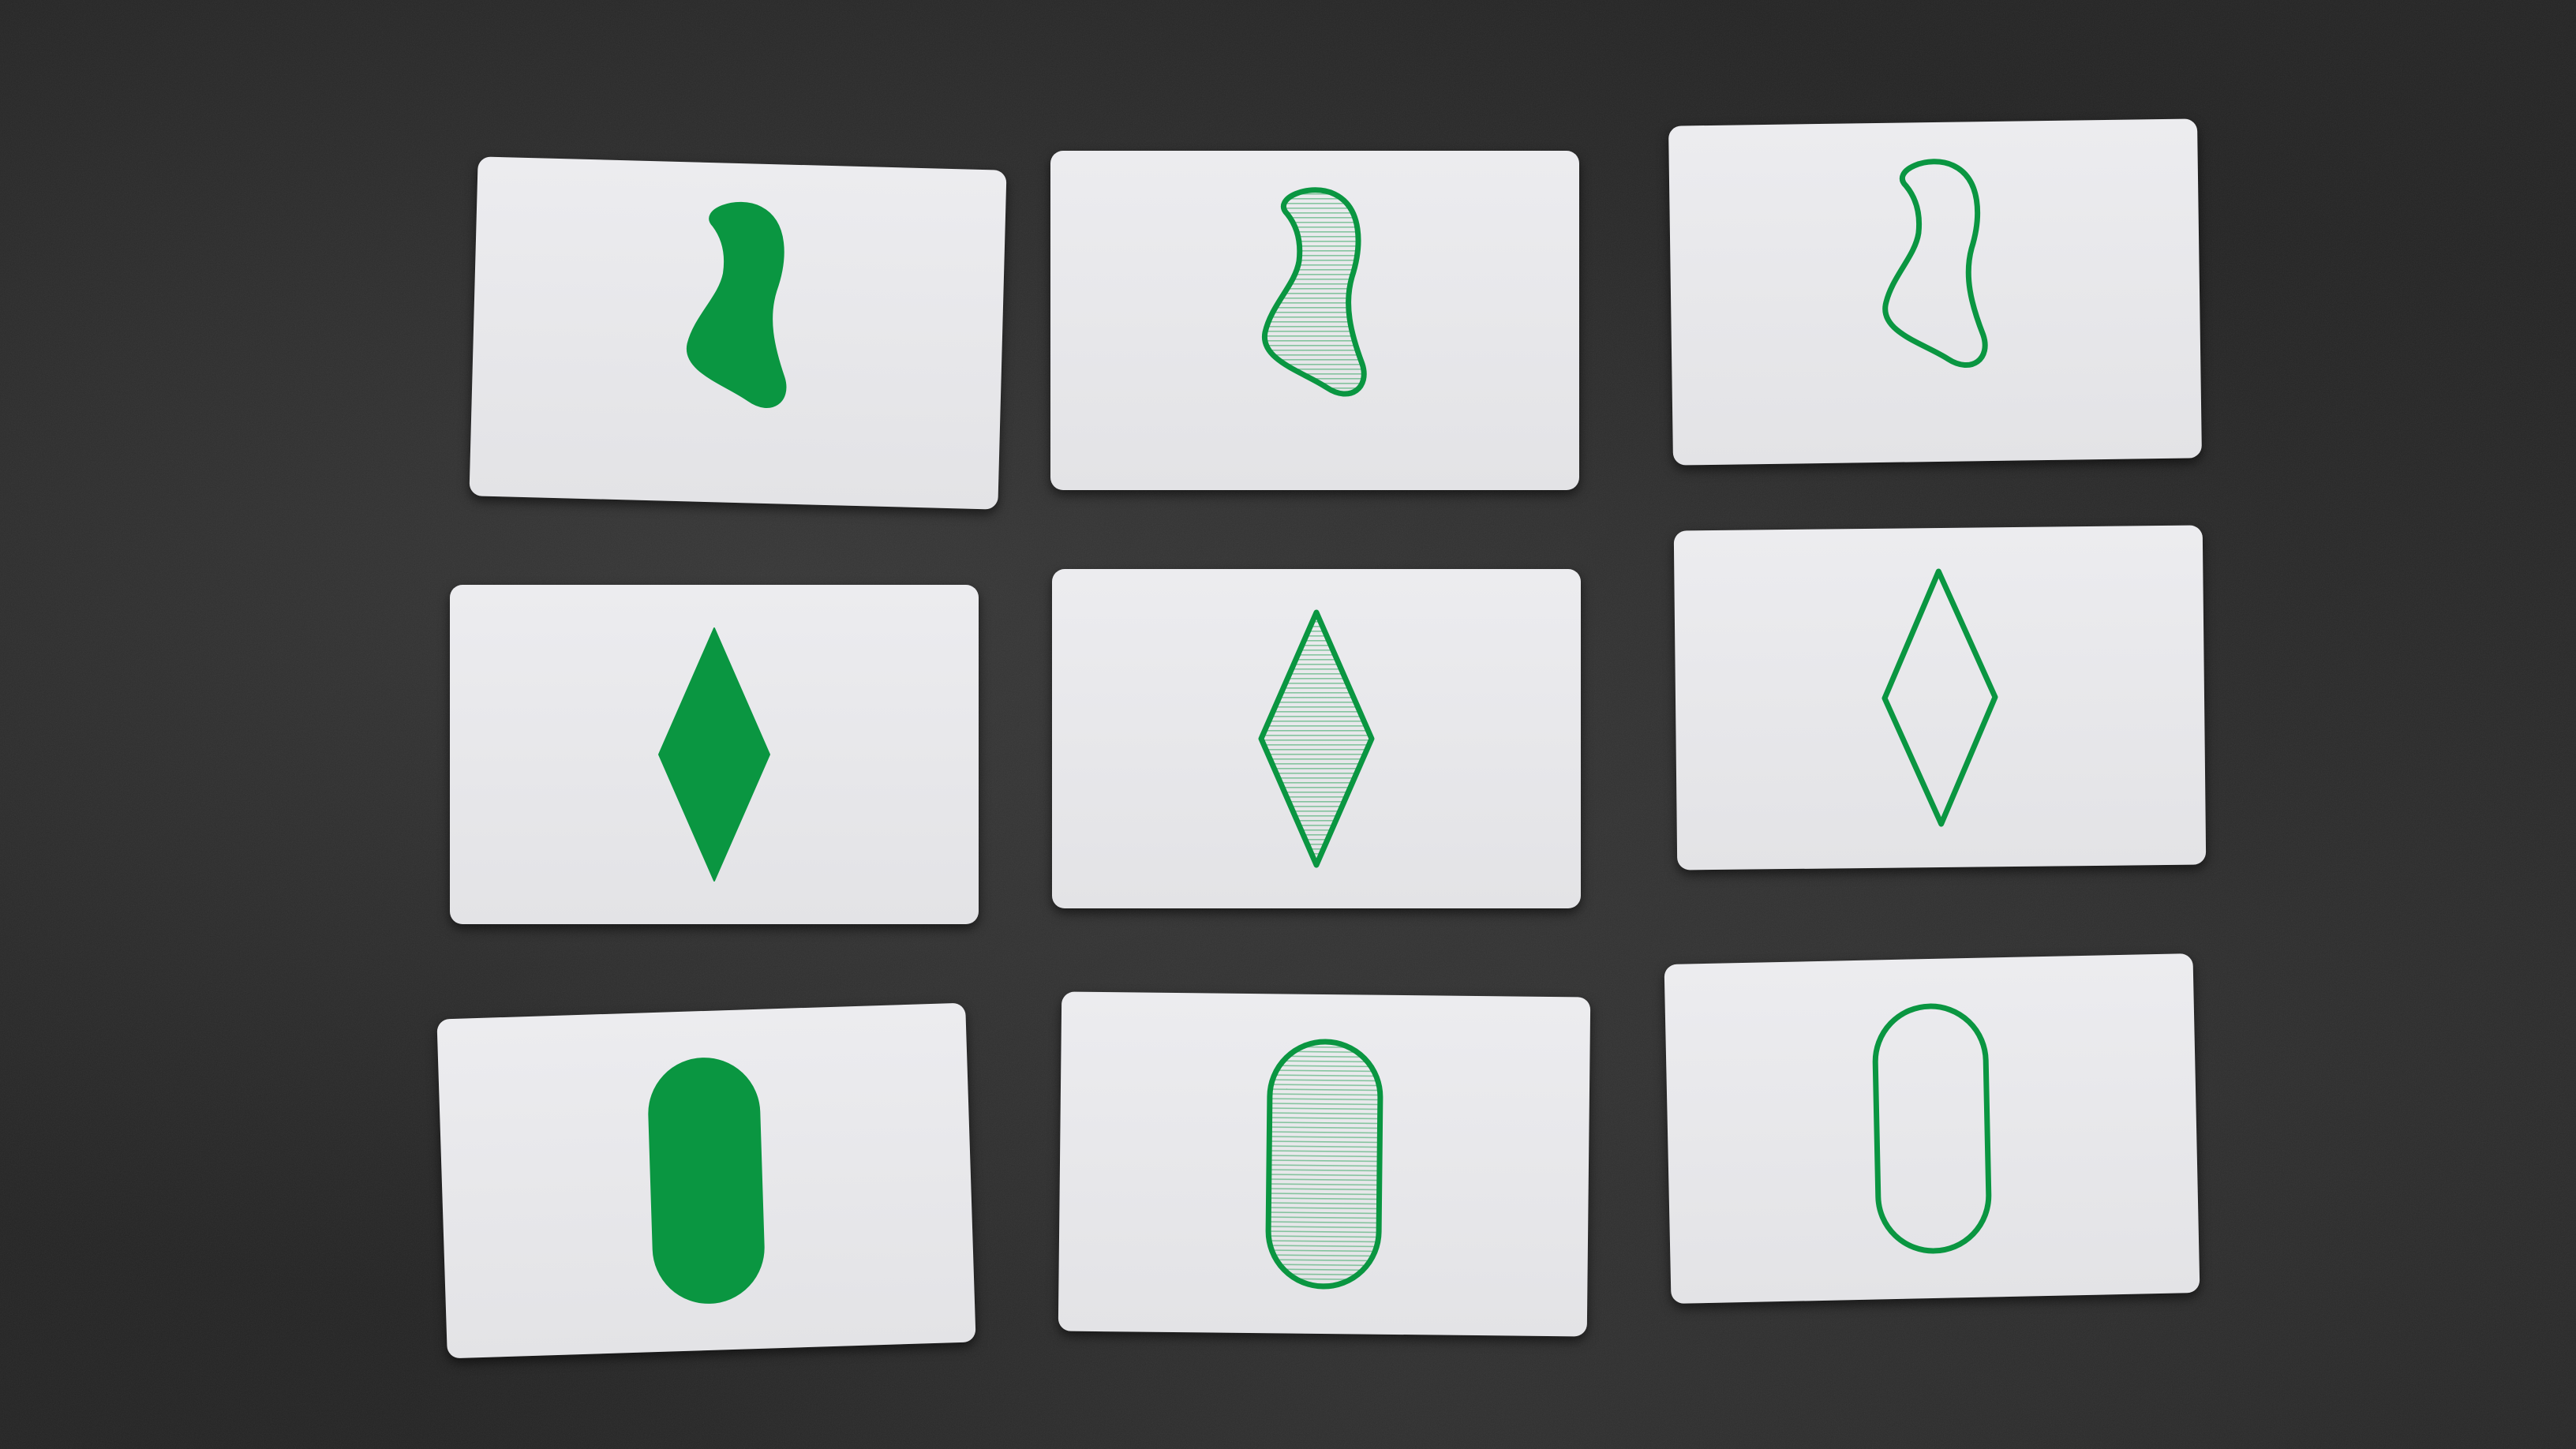  I want to click on diamond-striped-shape, so click(1316, 738).